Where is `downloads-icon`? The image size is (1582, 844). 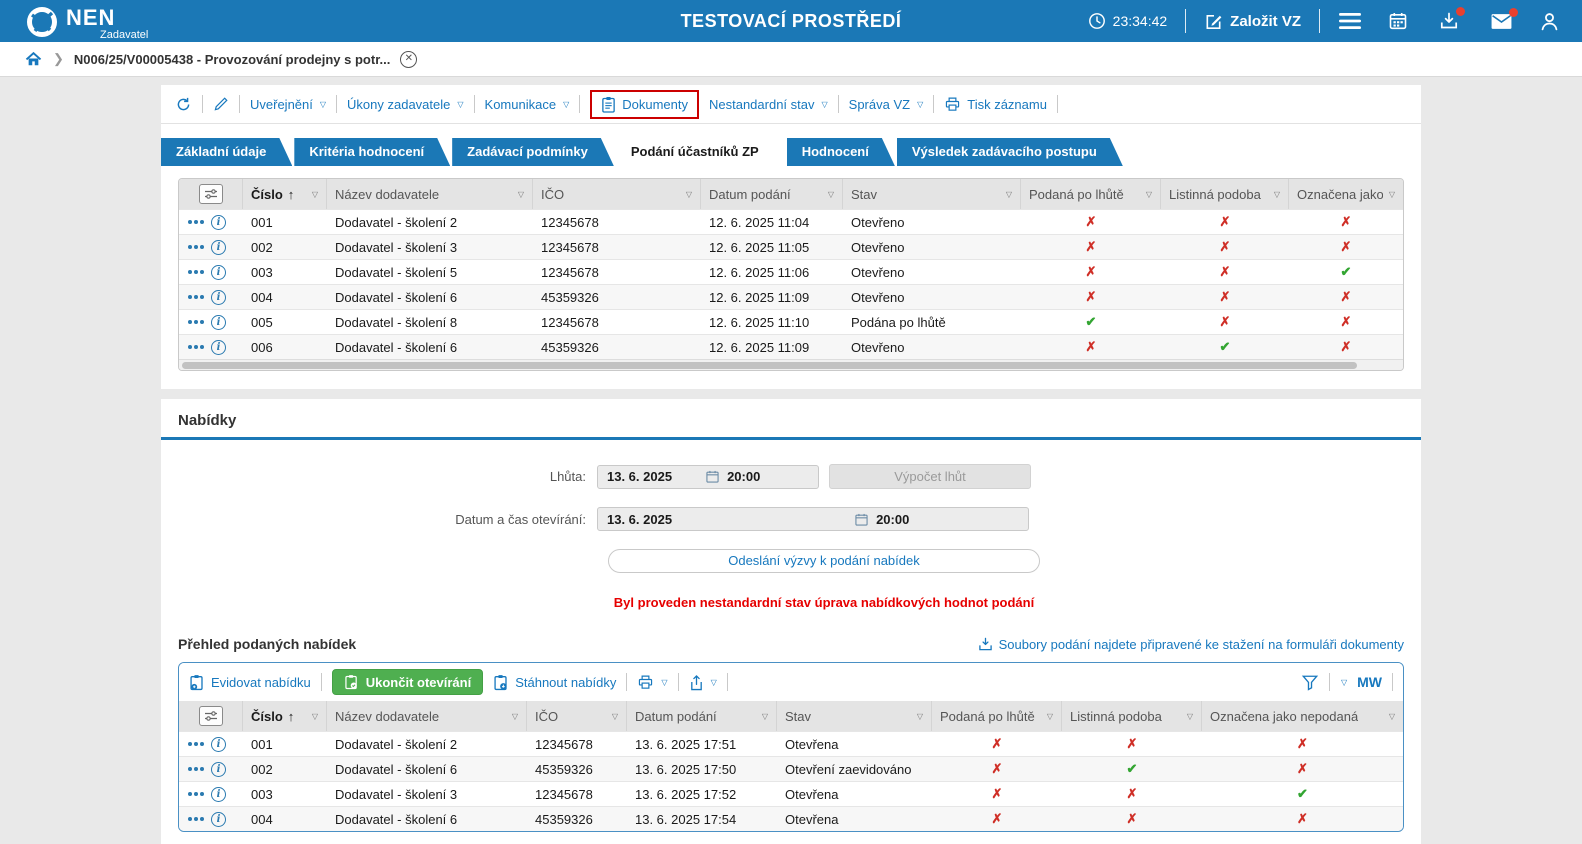
downloads-icon is located at coordinates (1451, 19).